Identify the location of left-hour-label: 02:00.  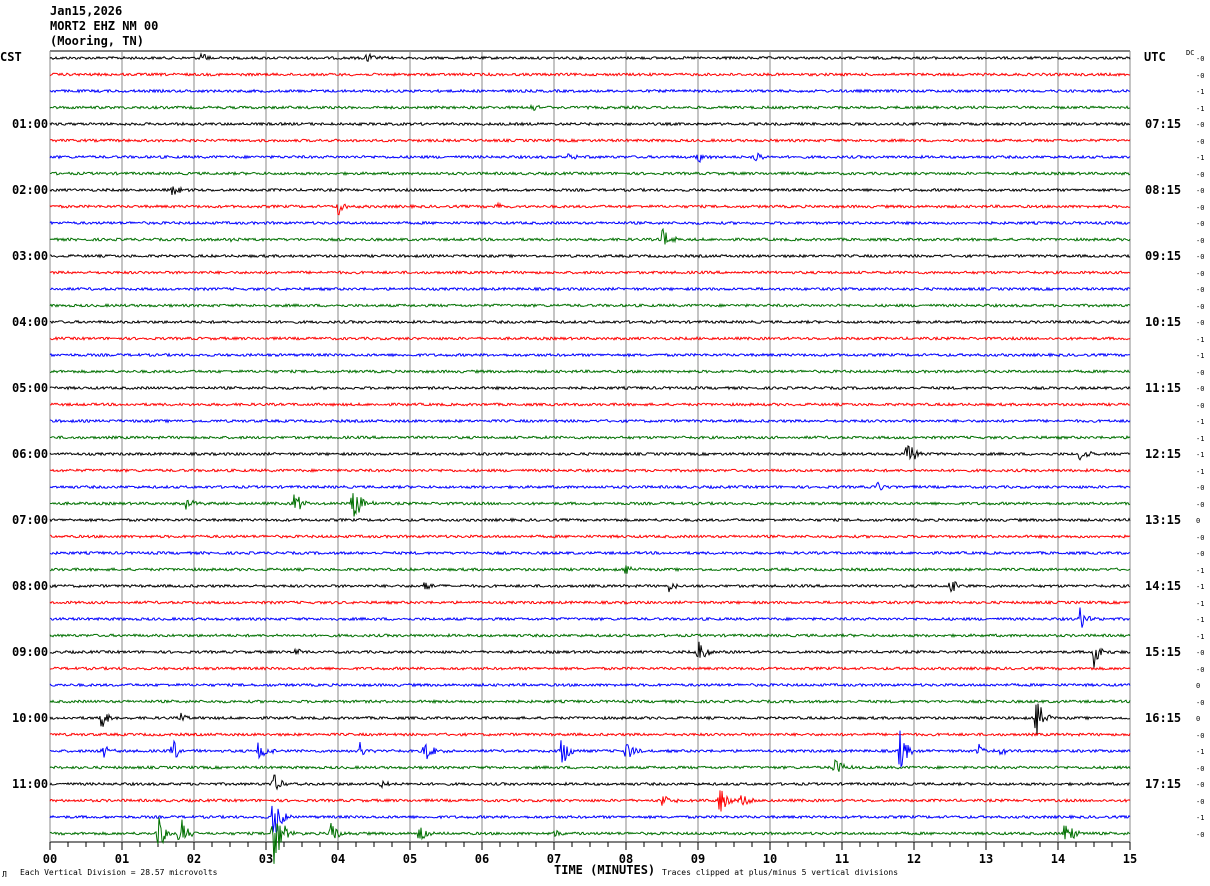
(30, 190).